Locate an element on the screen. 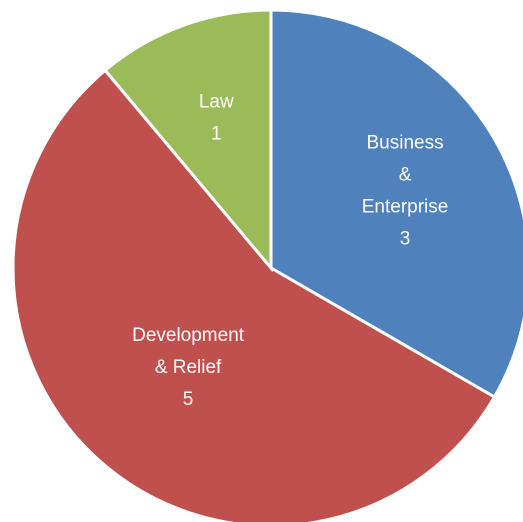 This screenshot has height=522, width=523. slice-category-label: & Relief is located at coordinates (188, 367).